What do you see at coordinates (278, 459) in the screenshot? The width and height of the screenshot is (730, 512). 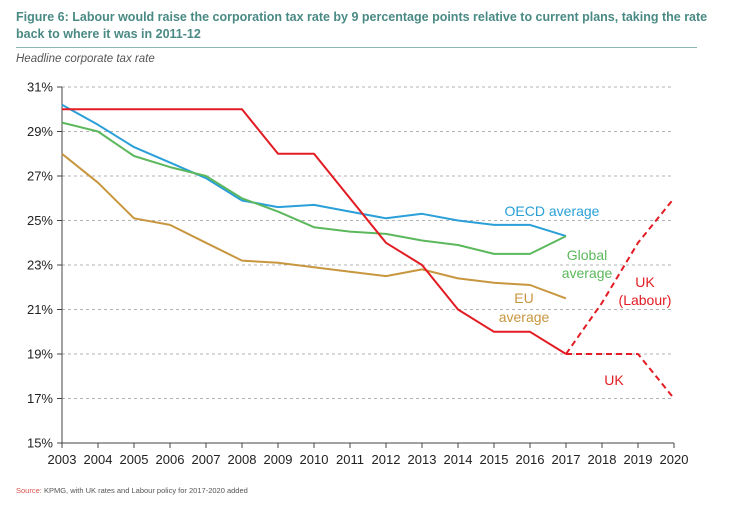 I see `x-tick-label: 2009` at bounding box center [278, 459].